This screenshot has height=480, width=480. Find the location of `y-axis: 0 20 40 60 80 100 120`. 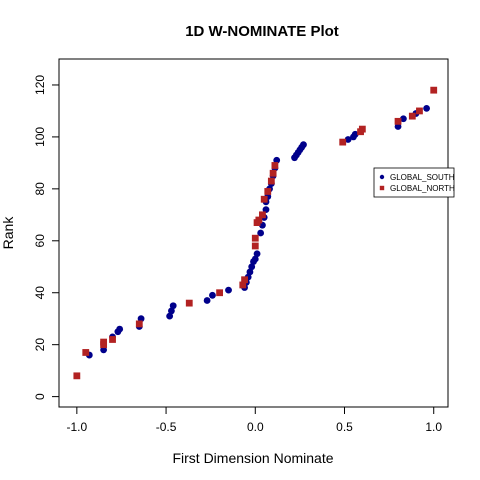

y-axis: 0 20 40 60 80 100 120 is located at coordinates (46, 237).